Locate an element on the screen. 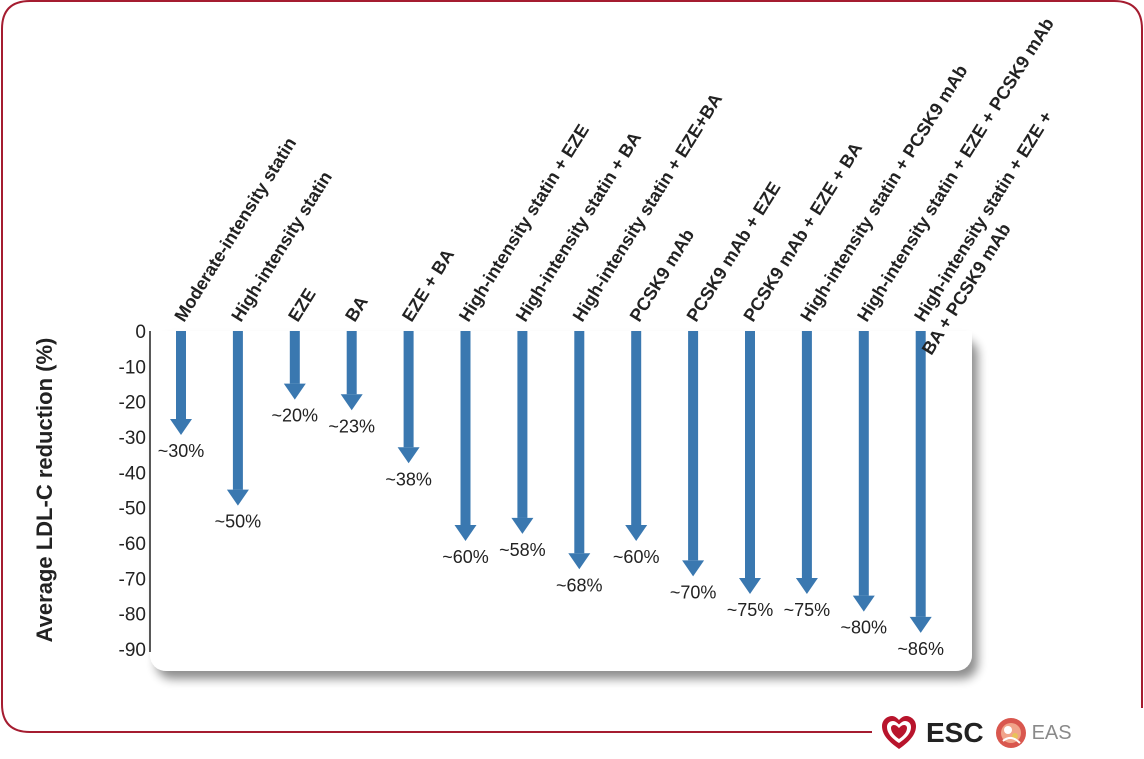  category-label: High-intensity statin is located at coordinates (281, 246).